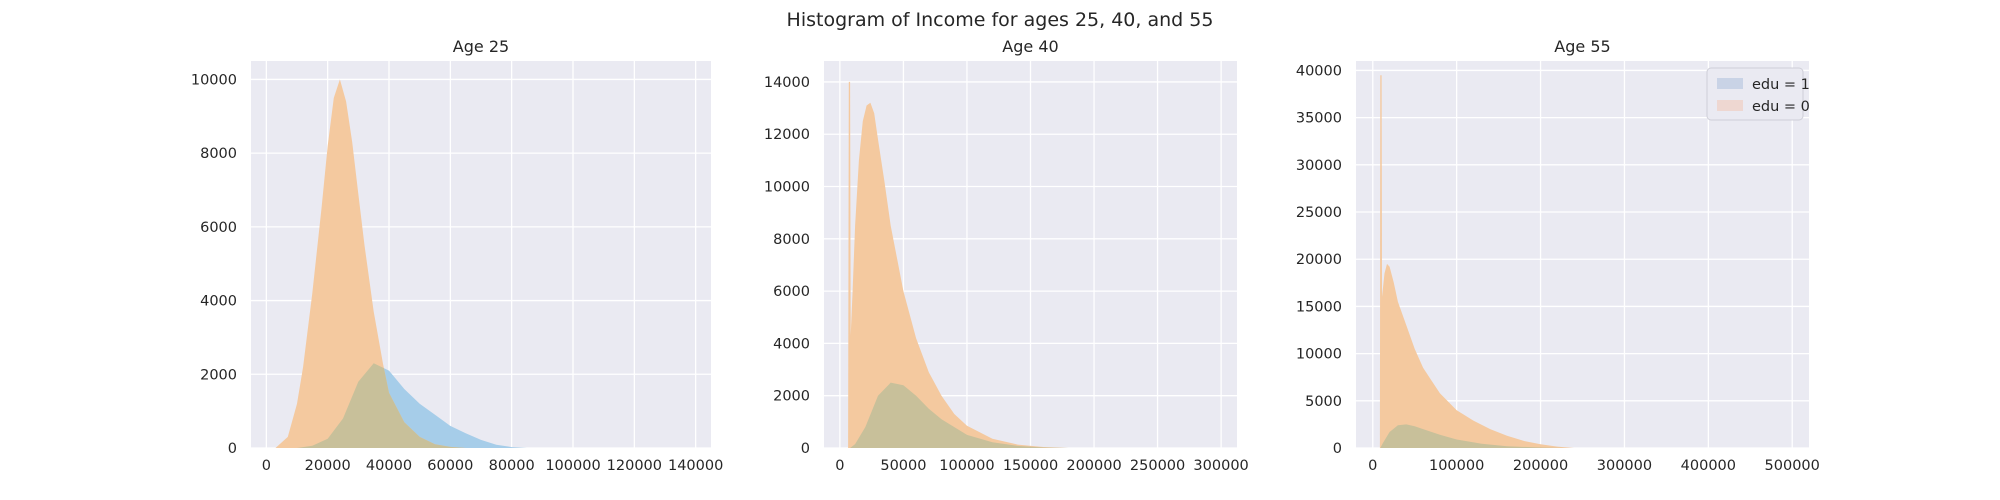 The image size is (2000, 500). Describe the element at coordinates (1319, 71) in the screenshot. I see `y-tick-label: 40000` at that location.